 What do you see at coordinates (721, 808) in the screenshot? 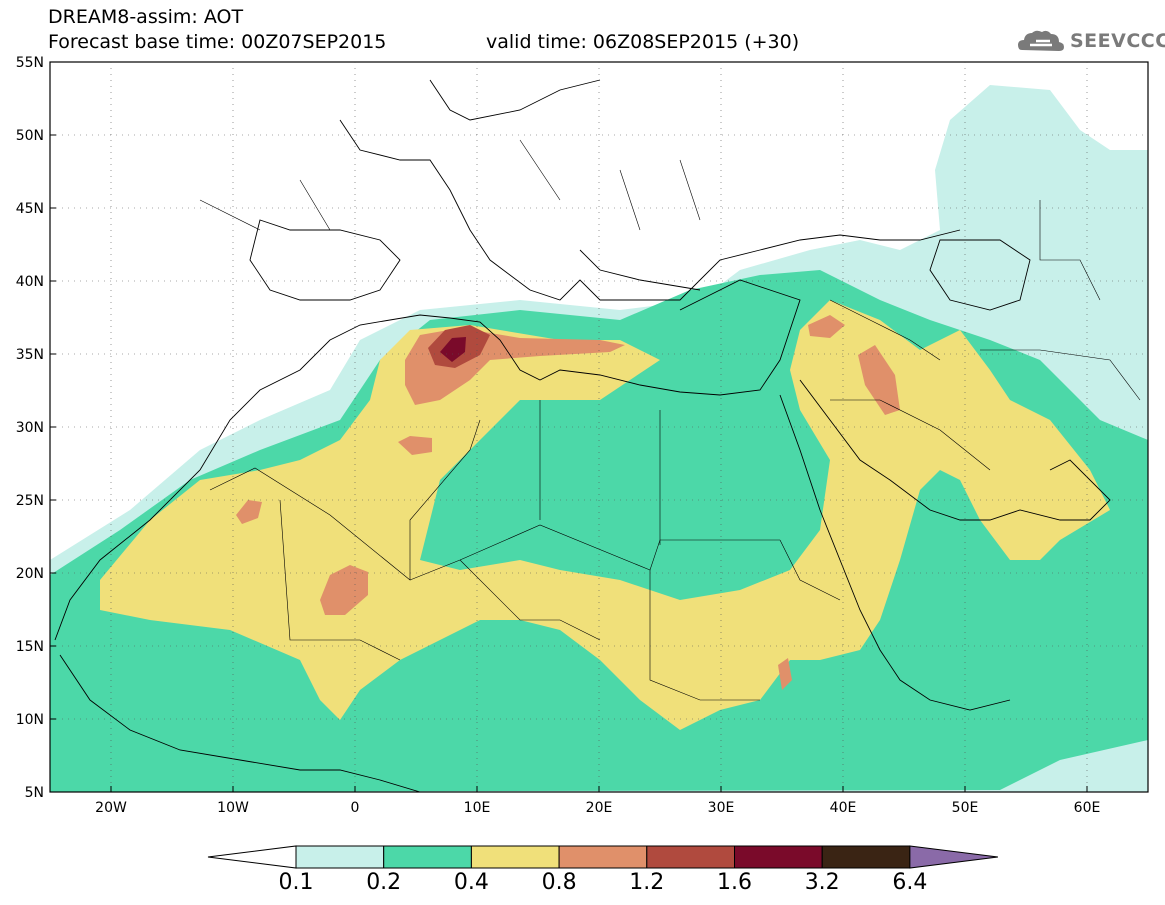
I see `lon-label: 30E` at bounding box center [721, 808].